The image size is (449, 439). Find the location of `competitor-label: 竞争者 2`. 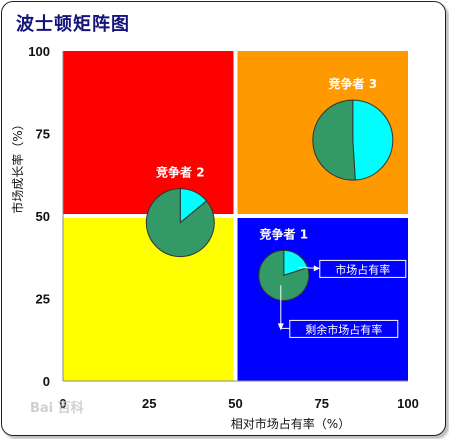

competitor-label: 竞争者 2 is located at coordinates (180, 172).